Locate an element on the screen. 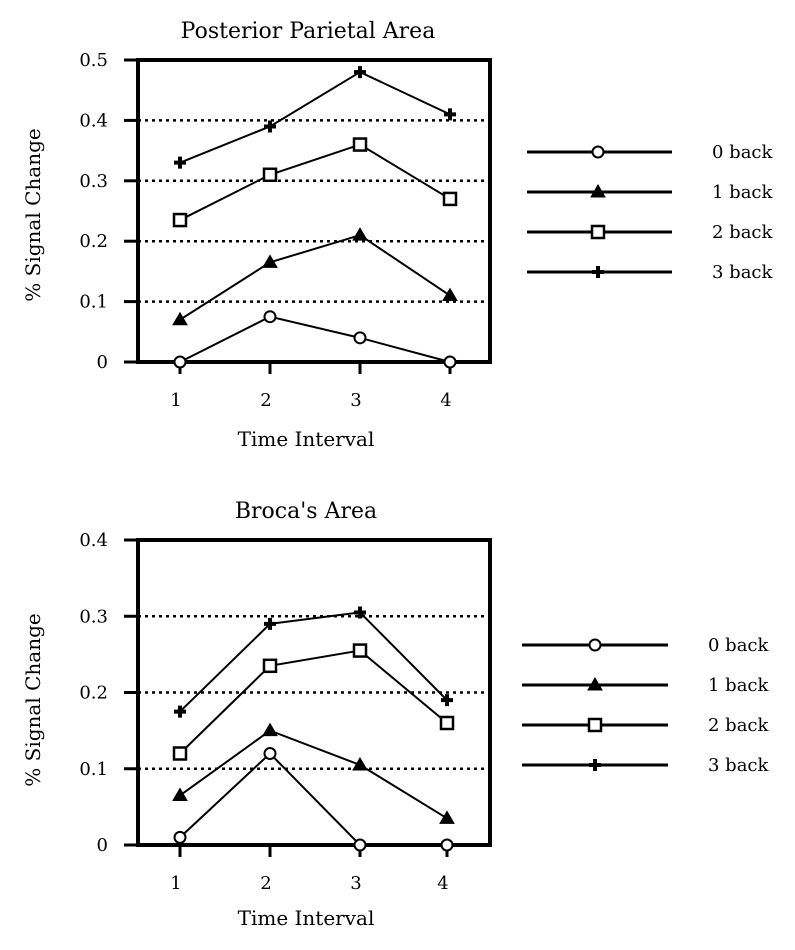 The height and width of the screenshot is (950, 795). chart-title: Posterior Parietal Area is located at coordinates (308, 31).